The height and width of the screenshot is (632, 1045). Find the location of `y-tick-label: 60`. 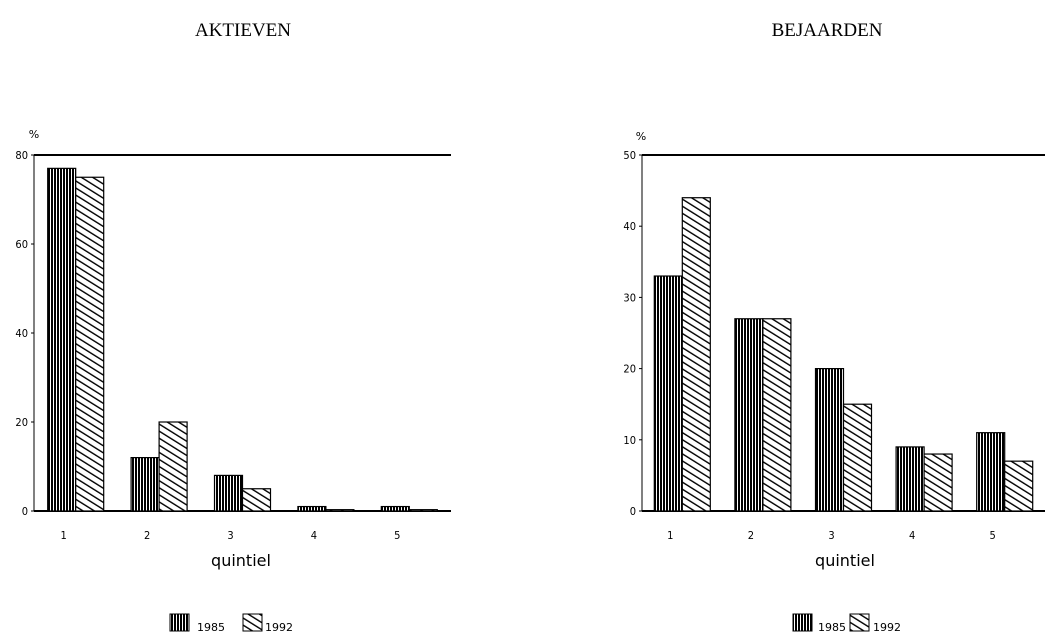

y-tick-label: 60 is located at coordinates (21, 244).